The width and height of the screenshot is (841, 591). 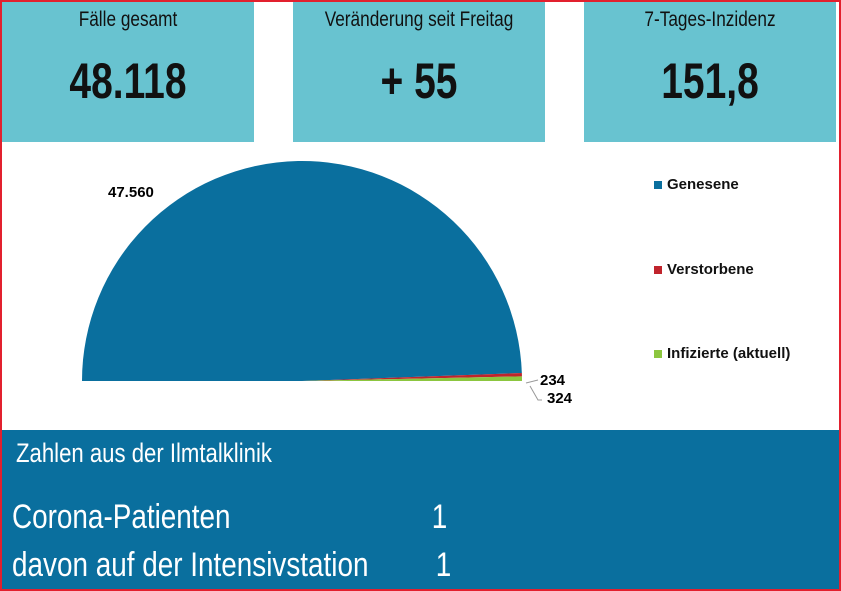 I want to click on legend-item-infizierte: Infizierte (aktuell), so click(x=722, y=353).